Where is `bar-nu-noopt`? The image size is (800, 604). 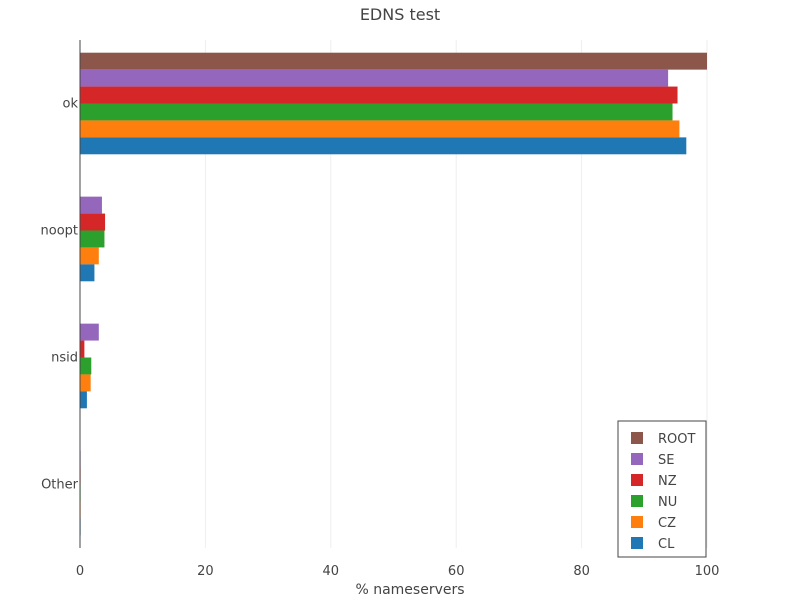
bar-nu-noopt is located at coordinates (92, 239).